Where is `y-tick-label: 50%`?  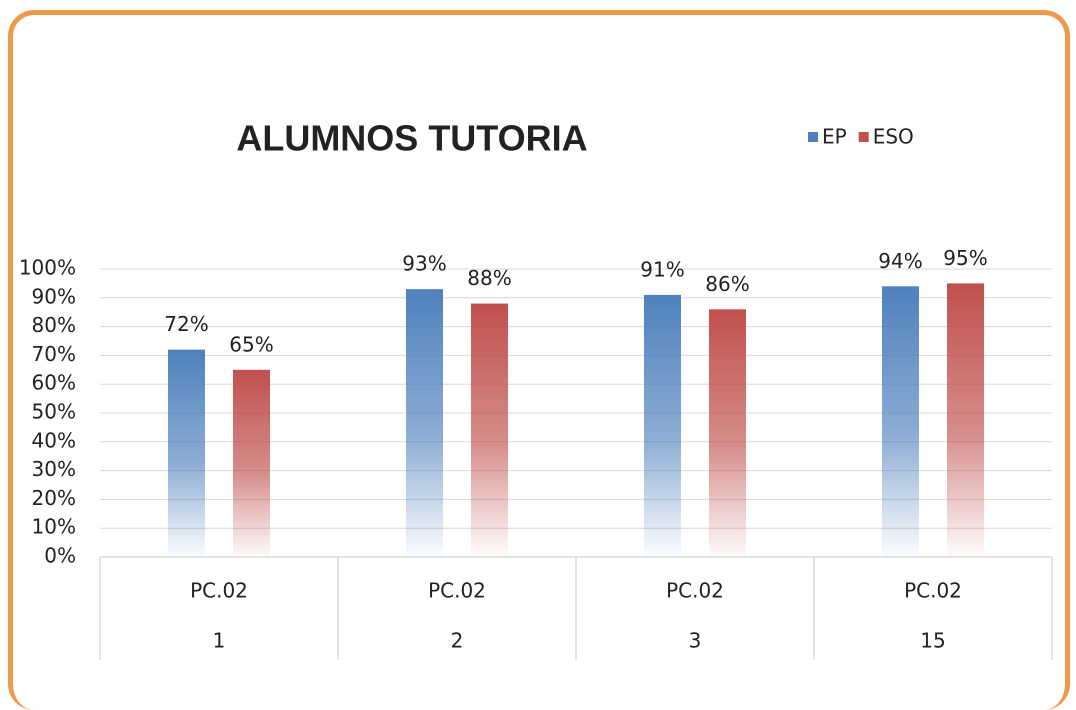
y-tick-label: 50% is located at coordinates (54, 412).